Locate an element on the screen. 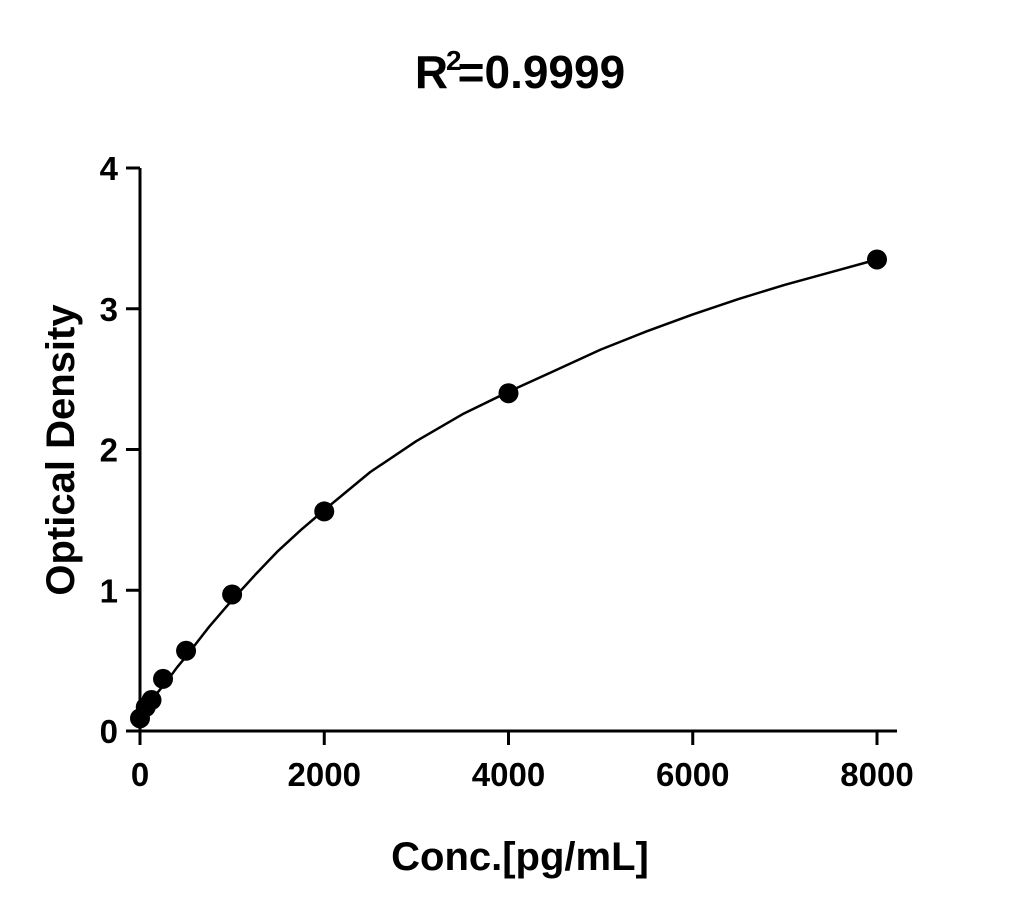  x-axis-title: Conc.[pg/mL] is located at coordinates (520, 857).